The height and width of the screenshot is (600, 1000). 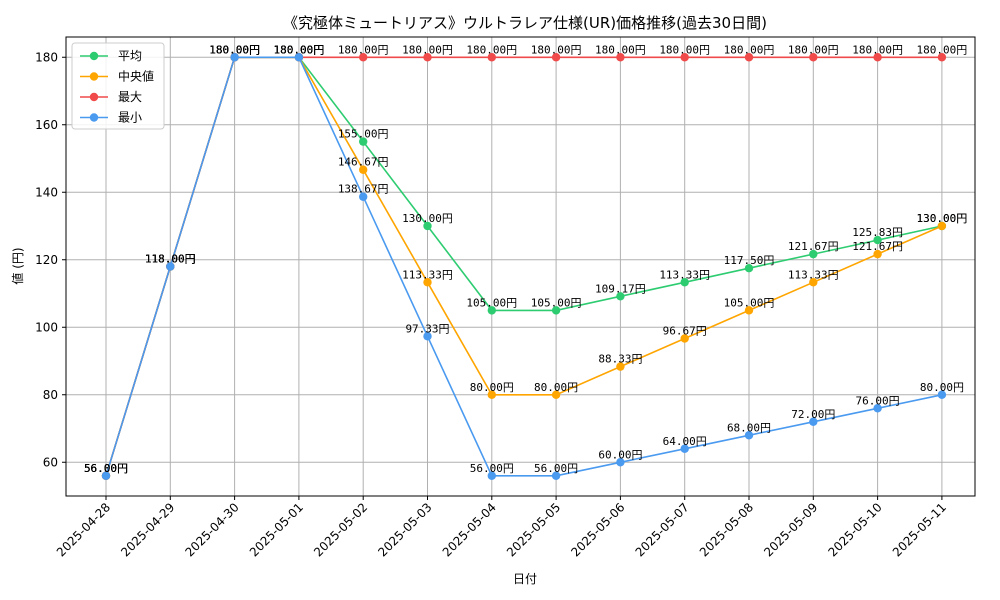 I want to click on y-tick-label: 120, so click(x=46, y=260).